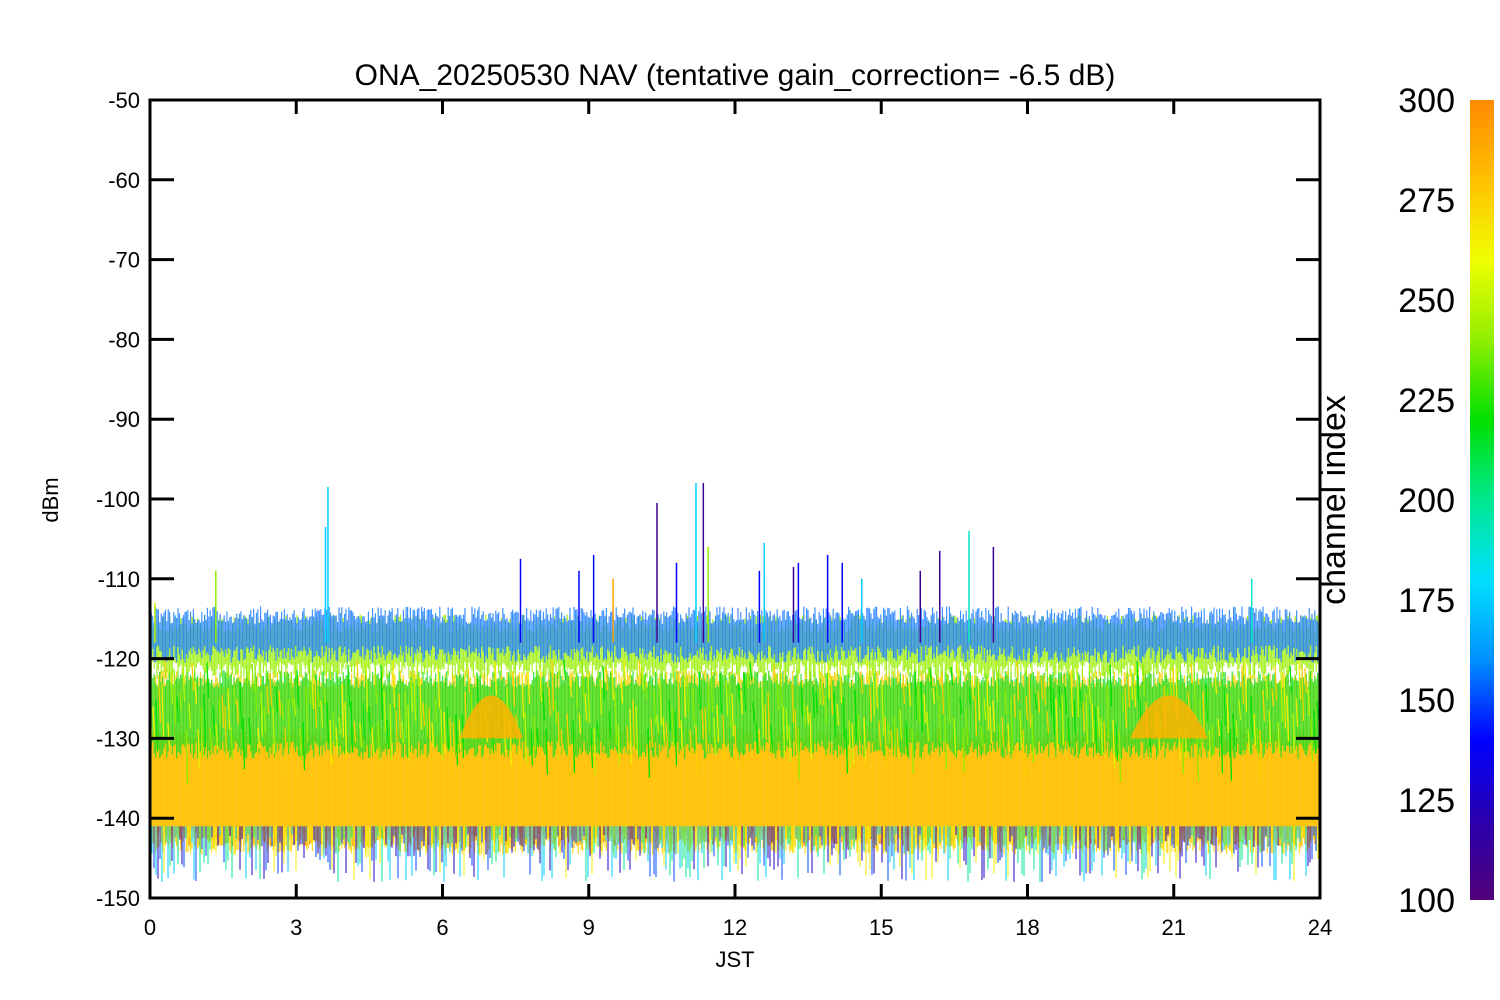 The height and width of the screenshot is (1000, 1500). I want to click on lower-fringe, so click(735, 854).